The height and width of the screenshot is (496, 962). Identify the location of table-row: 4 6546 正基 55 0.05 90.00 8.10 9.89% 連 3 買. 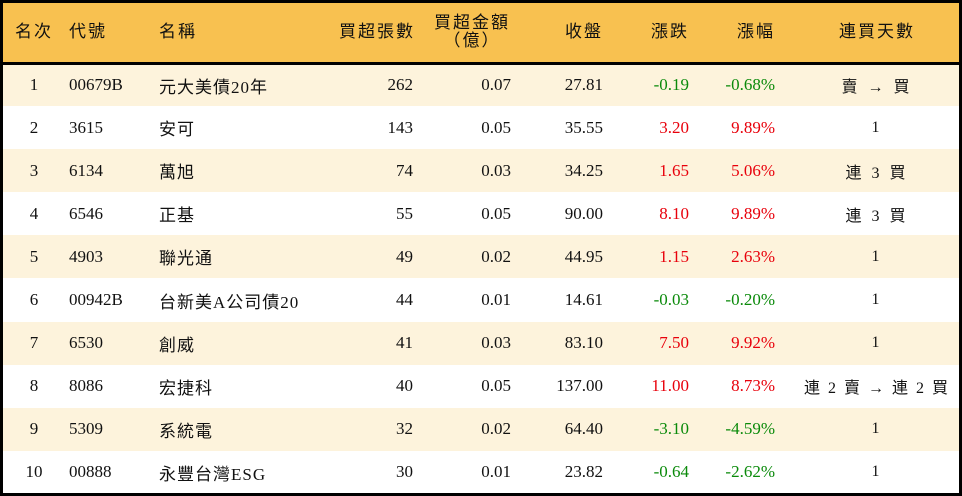
(481, 214).